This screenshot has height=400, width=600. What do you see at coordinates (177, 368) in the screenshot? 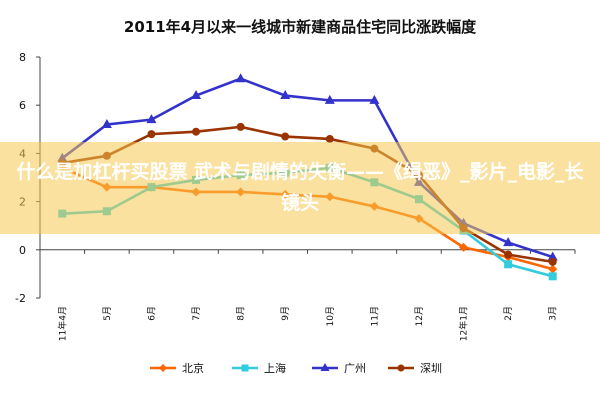
I see `legend-item: 北京` at bounding box center [177, 368].